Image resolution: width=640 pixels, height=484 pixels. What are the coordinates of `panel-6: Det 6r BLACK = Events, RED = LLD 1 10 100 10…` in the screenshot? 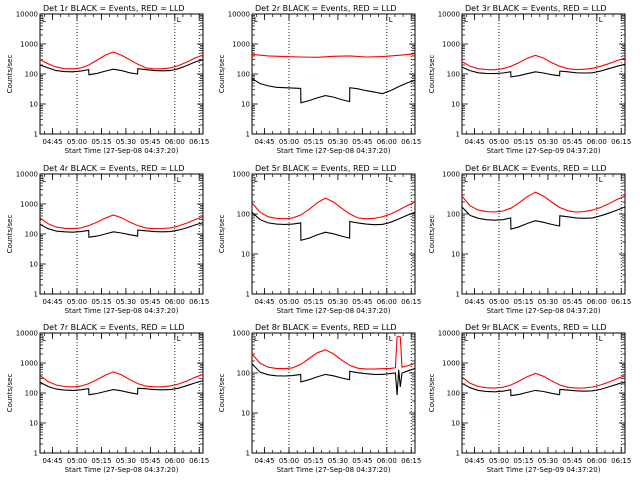 It's located at (529, 239).